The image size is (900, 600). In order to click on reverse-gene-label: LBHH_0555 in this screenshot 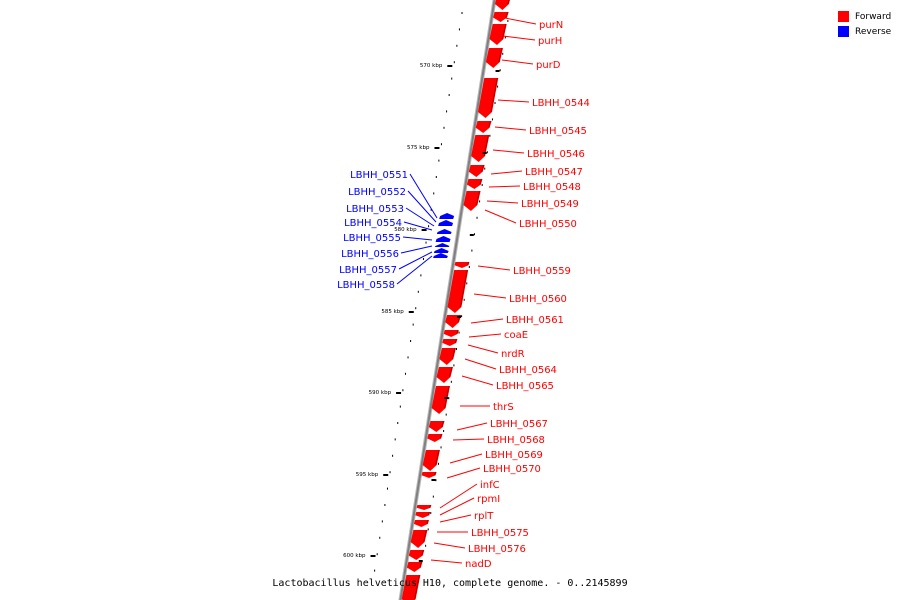, I will do `click(372, 238)`.